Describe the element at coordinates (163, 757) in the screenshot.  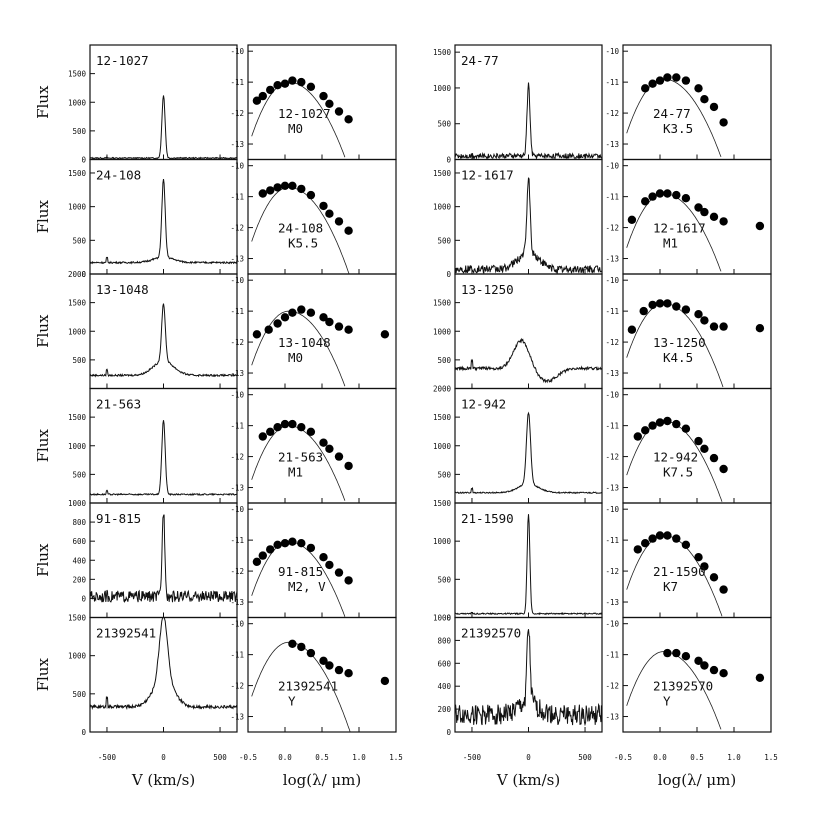
I see `x-tick-label: 0` at that location.